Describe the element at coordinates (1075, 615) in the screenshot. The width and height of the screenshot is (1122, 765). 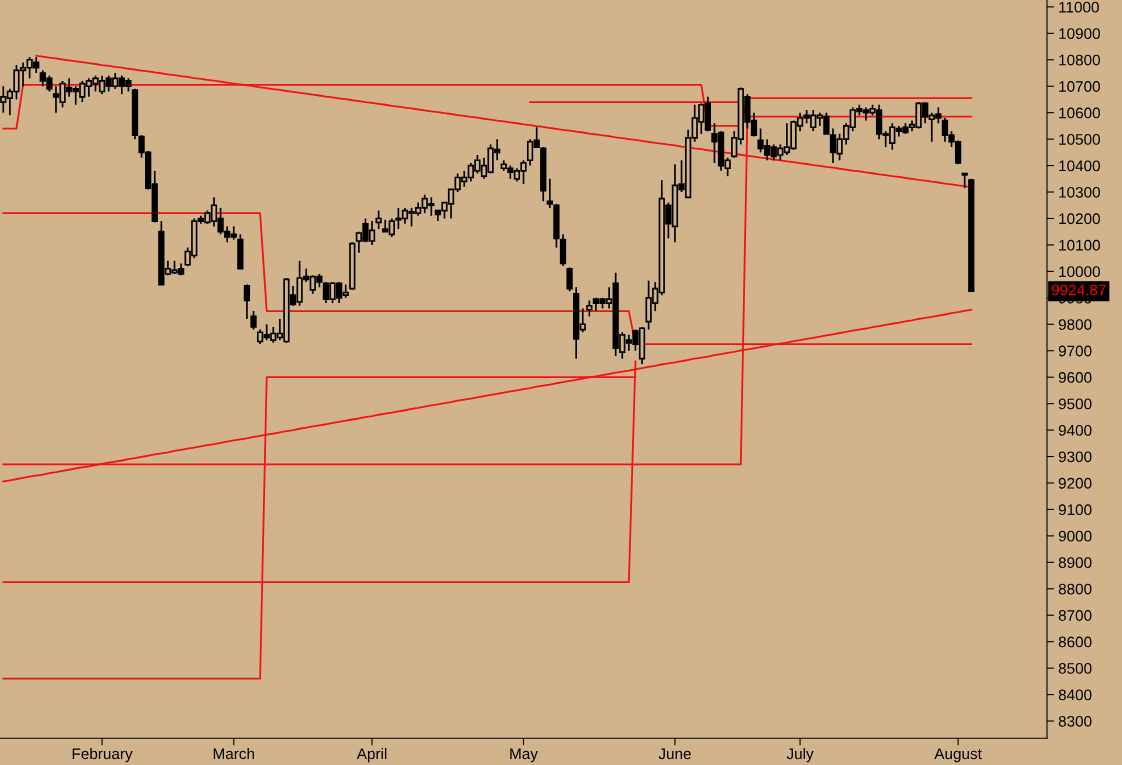
I see `y-tick-label: 8700` at that location.